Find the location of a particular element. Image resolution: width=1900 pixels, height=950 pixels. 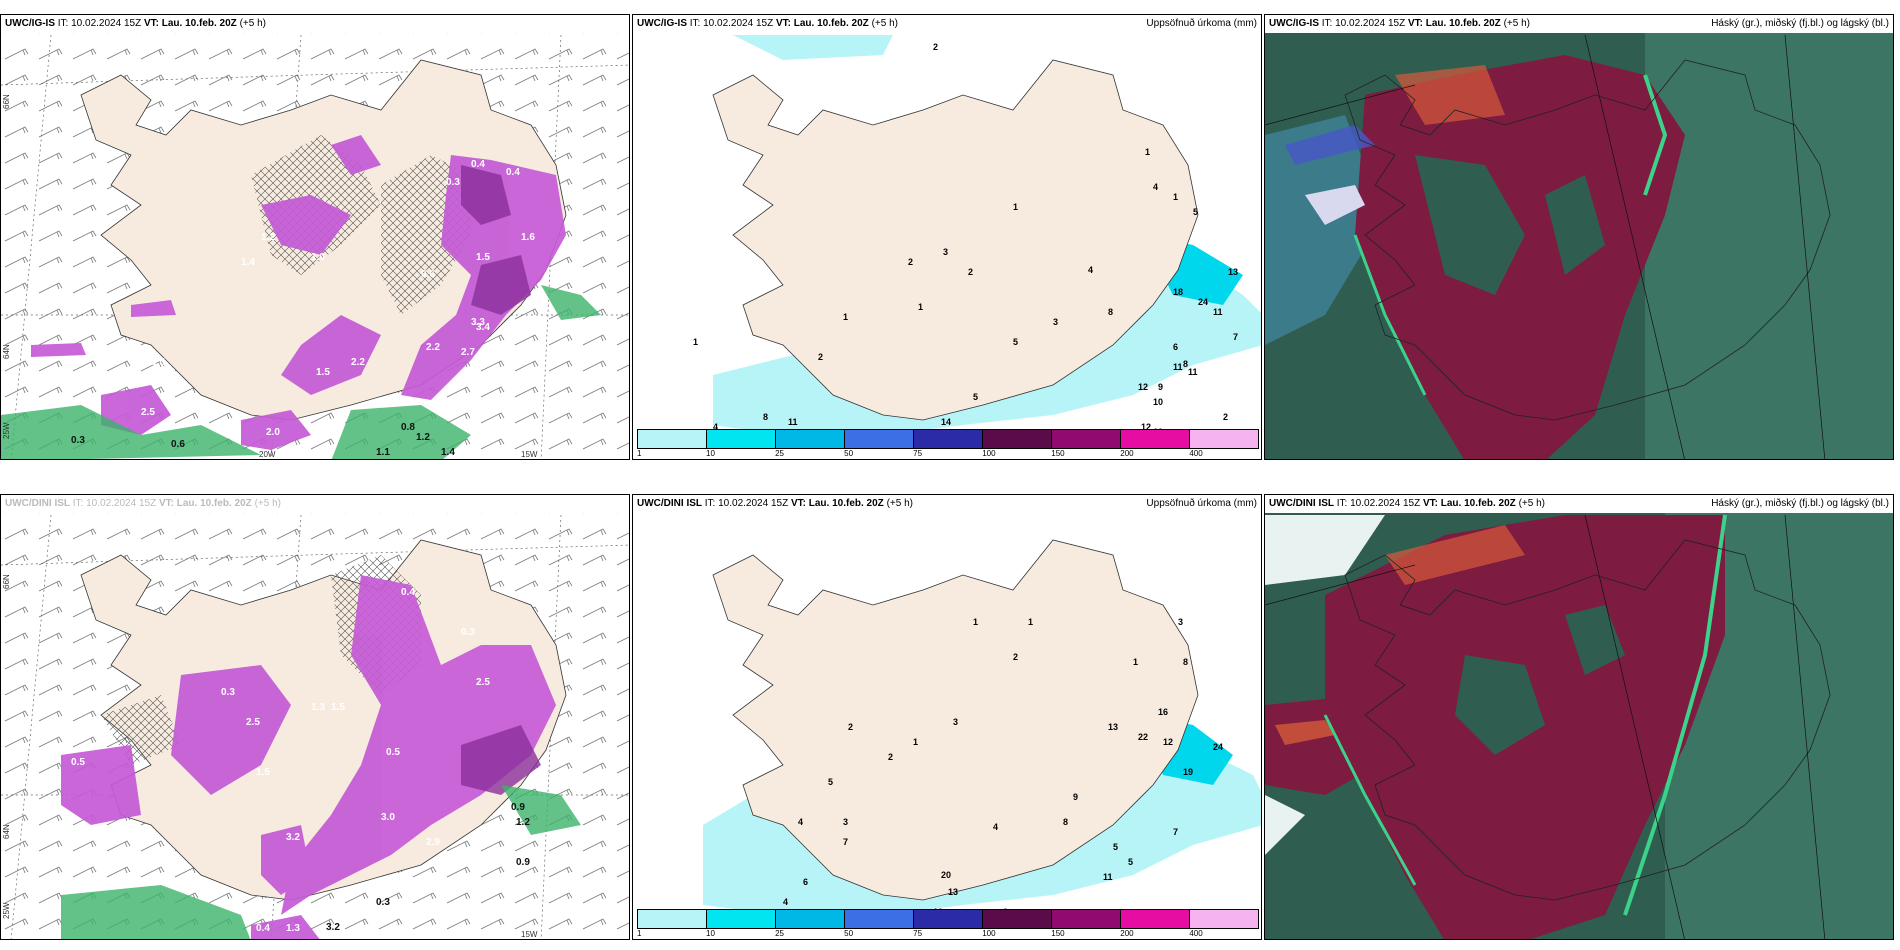

precip-value: 24 is located at coordinates (1203, 302).